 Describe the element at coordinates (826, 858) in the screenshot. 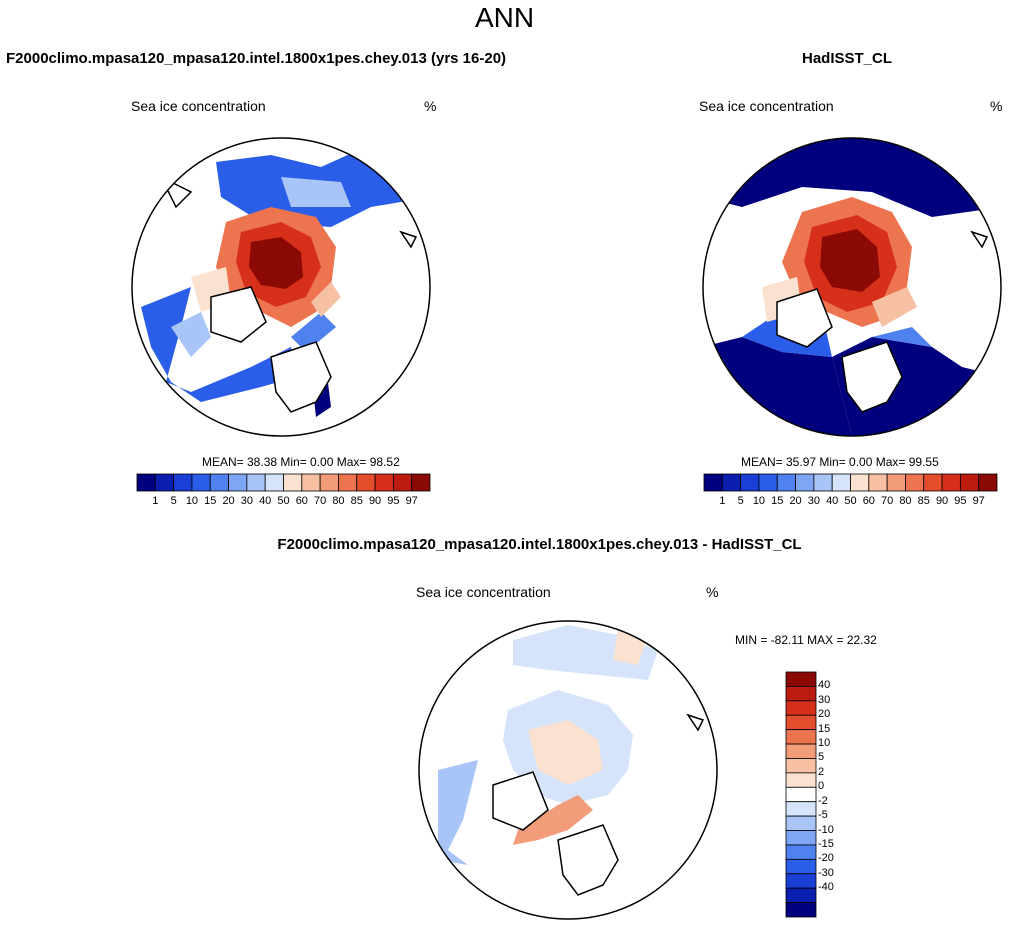

I see `colorbar-tick-label: -20` at that location.